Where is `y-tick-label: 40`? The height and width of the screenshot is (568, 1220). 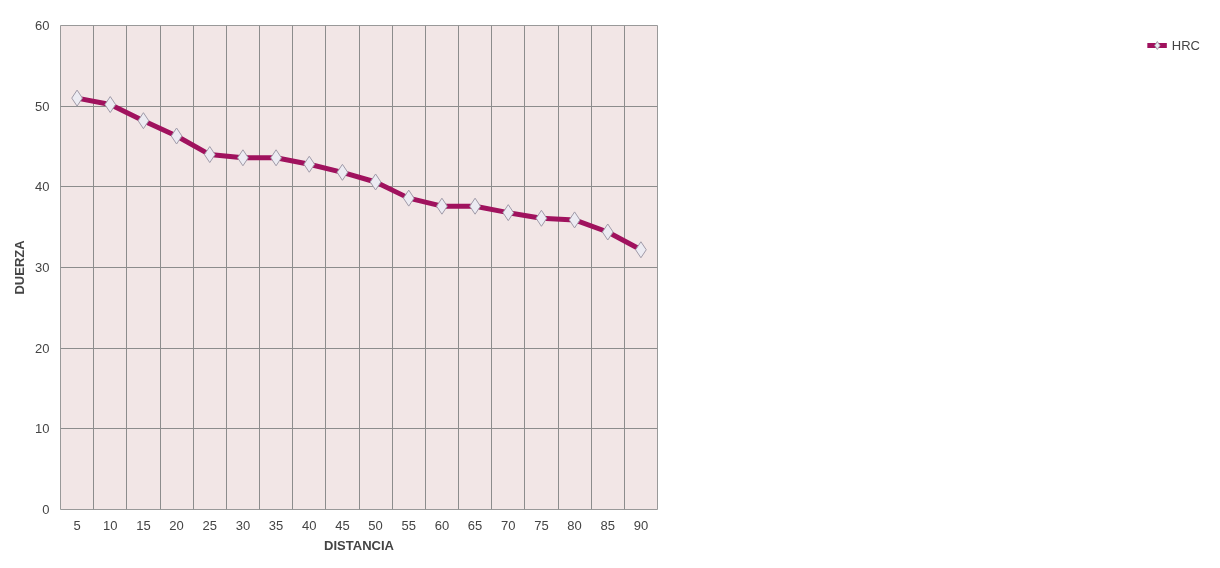
y-tick-label: 40 is located at coordinates (42, 187).